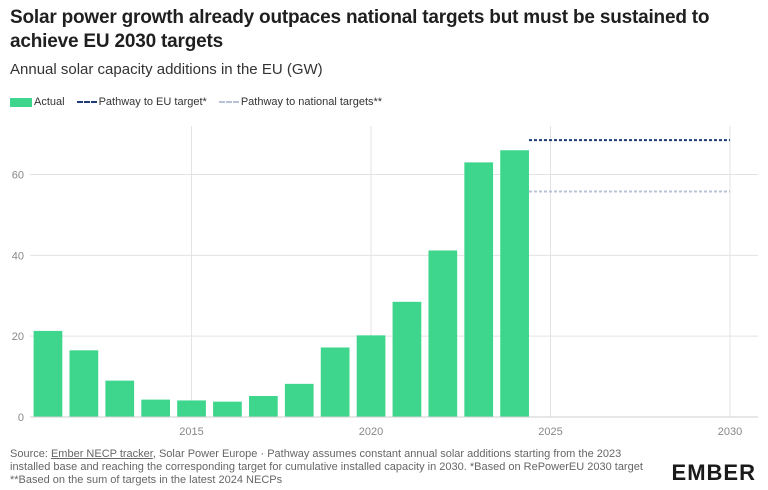 The width and height of the screenshot is (768, 490). I want to click on bar-2021, so click(407, 359).